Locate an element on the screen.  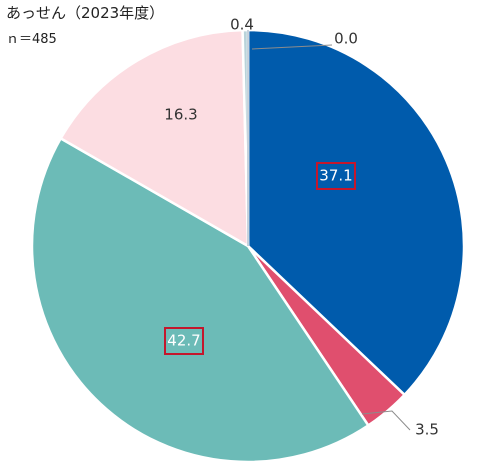
data-label-42-7: 42.7 is located at coordinates (183, 341).